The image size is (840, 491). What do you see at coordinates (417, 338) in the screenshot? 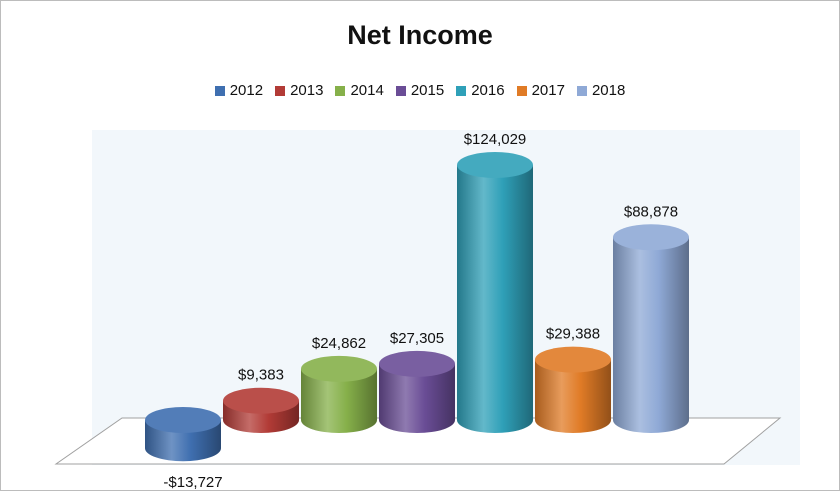
I see `data-label-2015: $27,305` at bounding box center [417, 338].